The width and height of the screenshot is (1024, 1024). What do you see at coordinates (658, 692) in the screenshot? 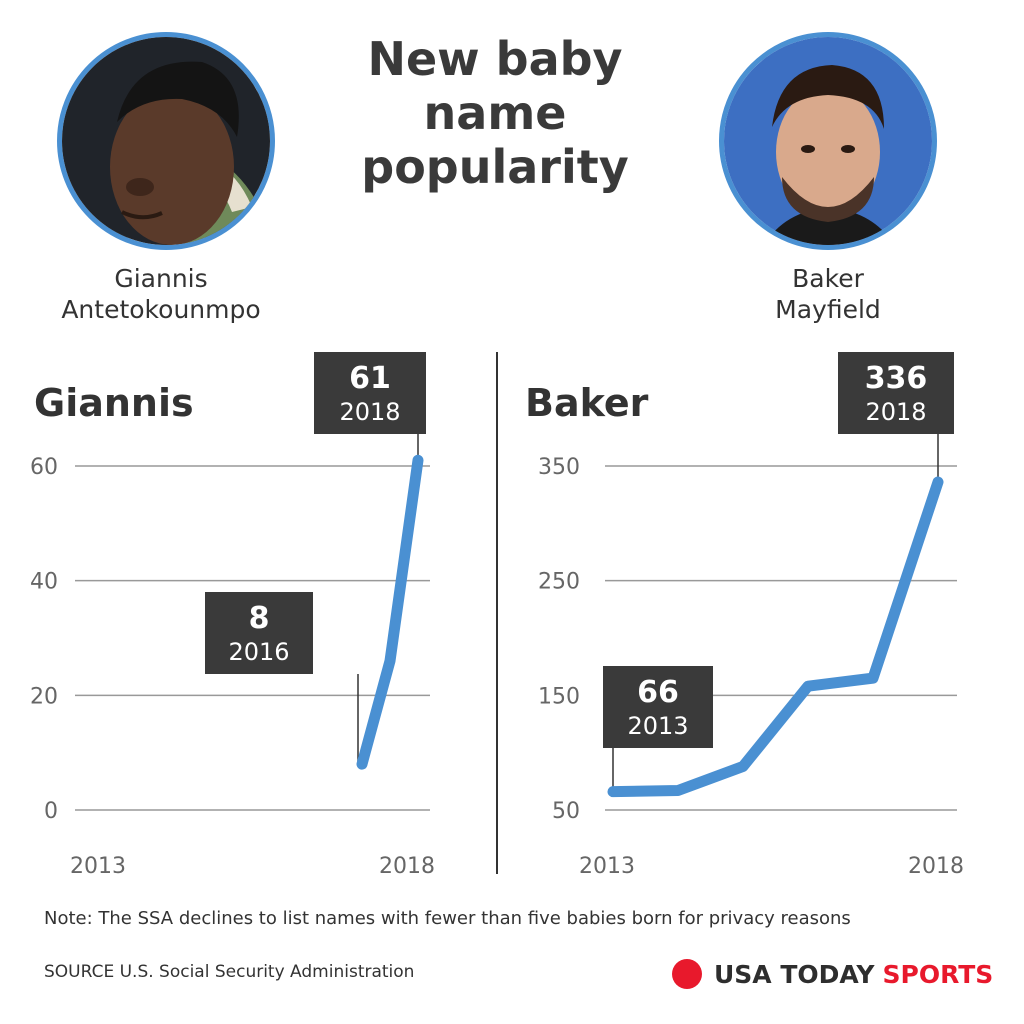
I see `annotation-value: 66` at bounding box center [658, 692].